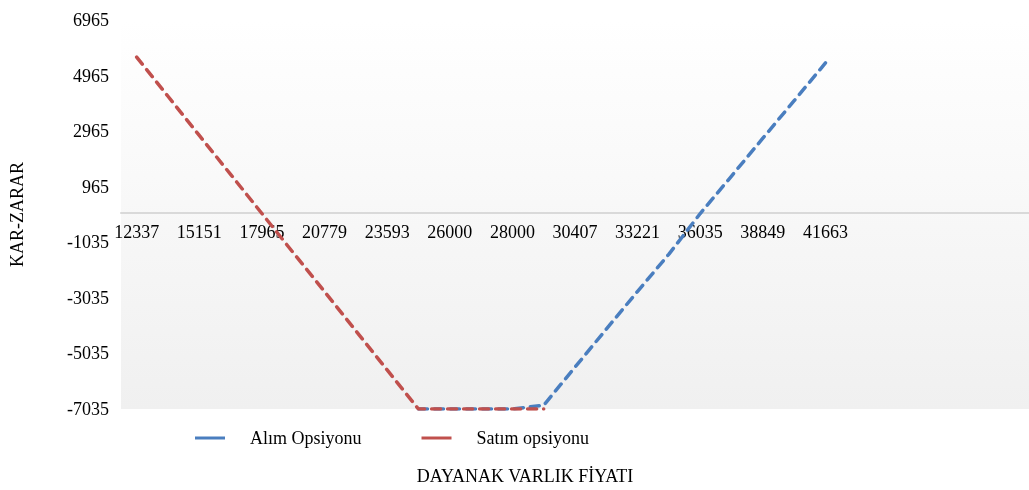  What do you see at coordinates (306, 438) in the screenshot?
I see `legend-label: Alım Opsiyonu` at bounding box center [306, 438].